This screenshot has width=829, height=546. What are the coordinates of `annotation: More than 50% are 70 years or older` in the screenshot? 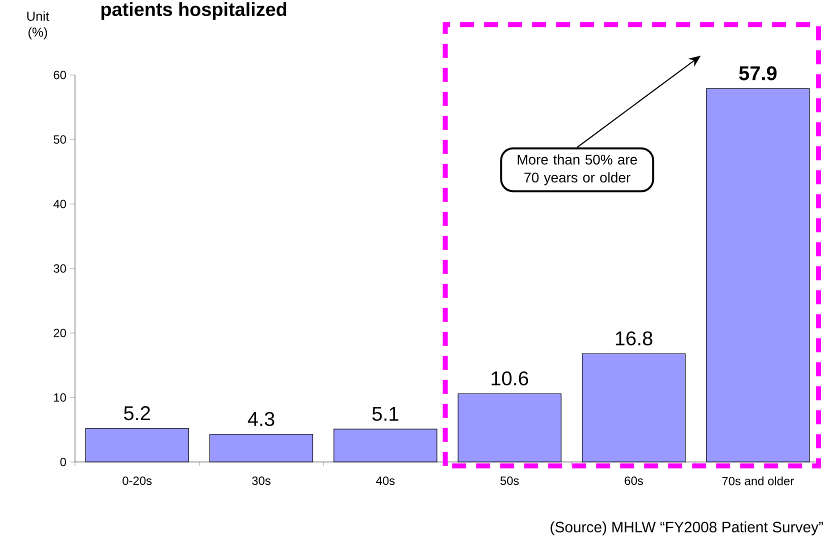 It's located at (577, 170).